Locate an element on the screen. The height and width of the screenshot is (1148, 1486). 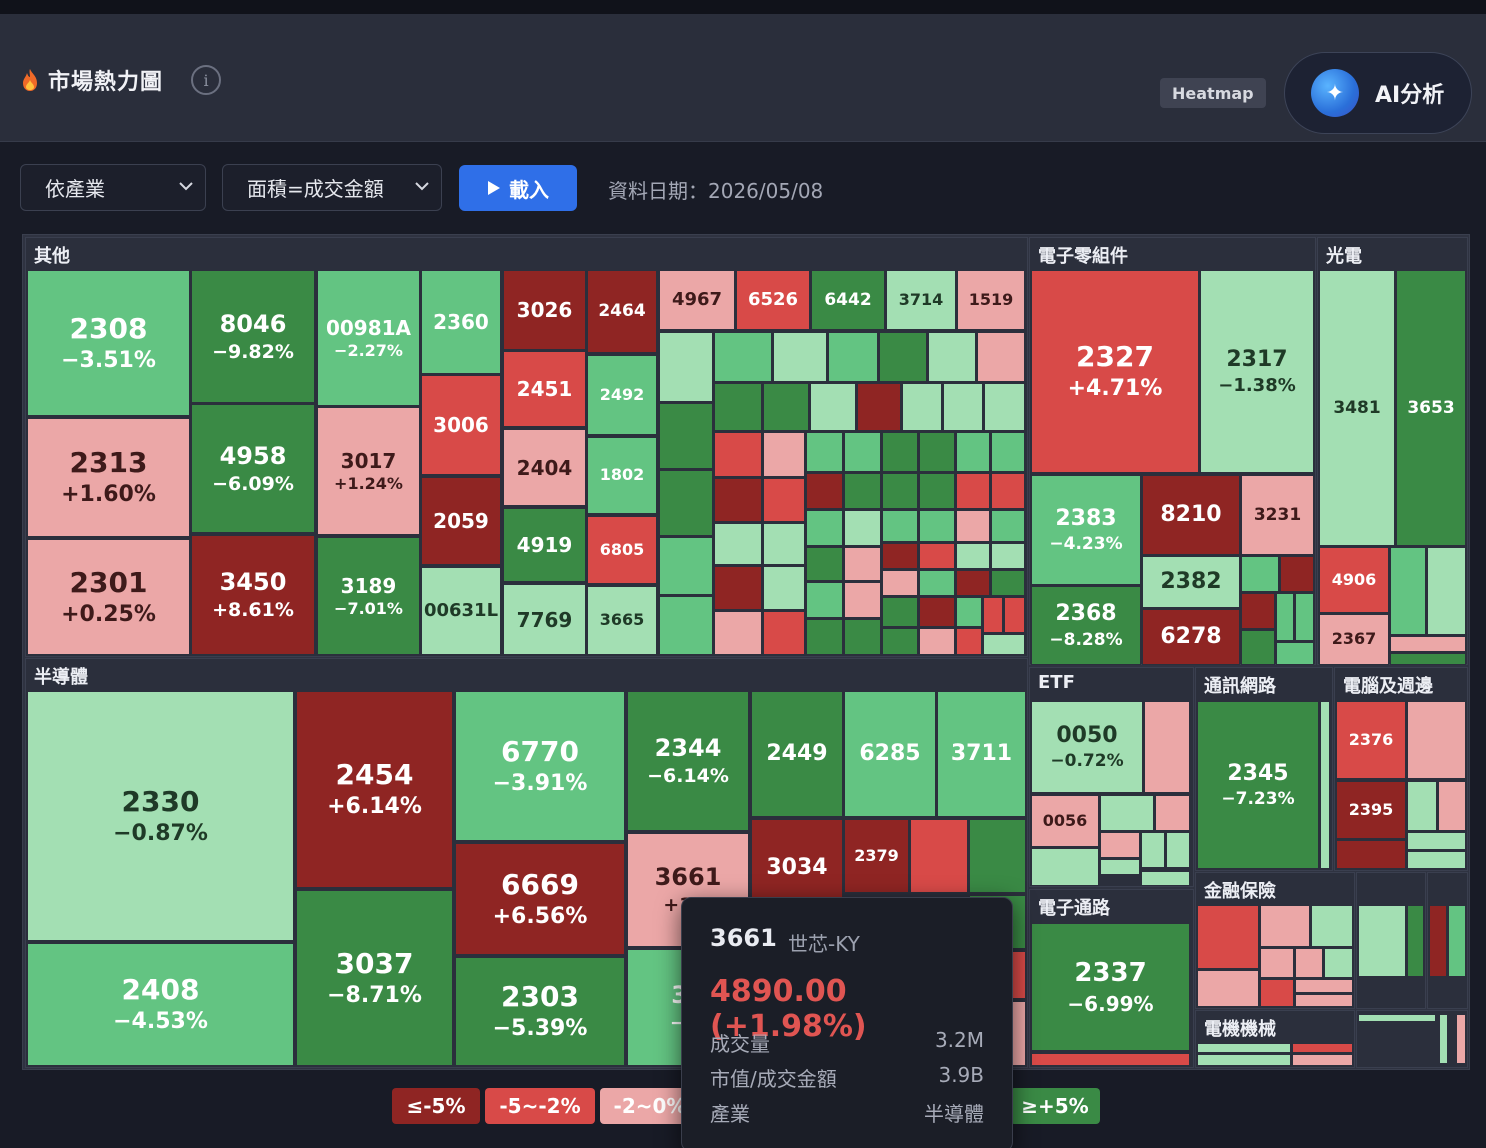
stock-tile: 6285 is located at coordinates (890, 754).